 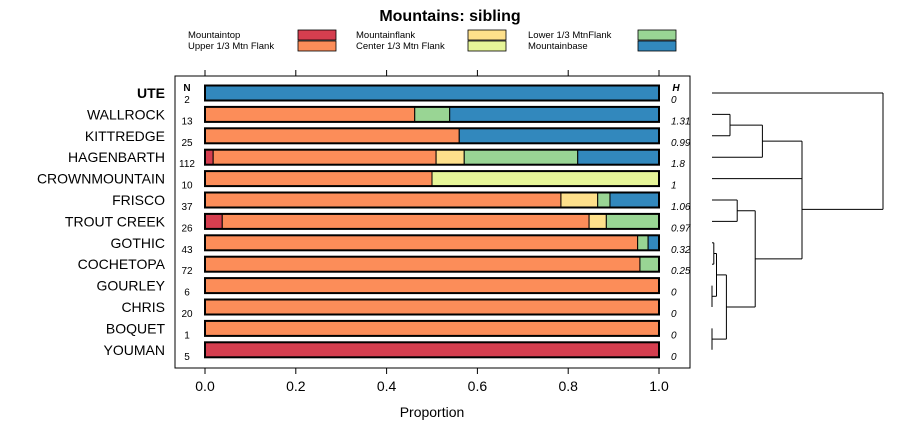 I want to click on row-label-youman: YOUMAN, so click(x=134, y=350).